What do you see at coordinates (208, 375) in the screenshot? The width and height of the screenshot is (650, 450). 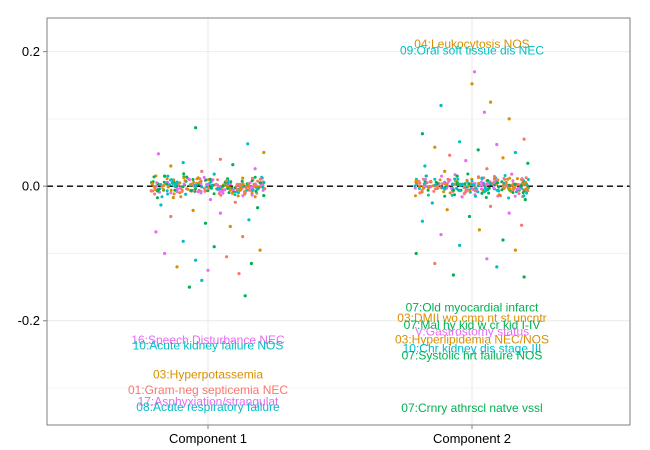 I see `annotation-label: 03:Hyperpotassemia` at bounding box center [208, 375].